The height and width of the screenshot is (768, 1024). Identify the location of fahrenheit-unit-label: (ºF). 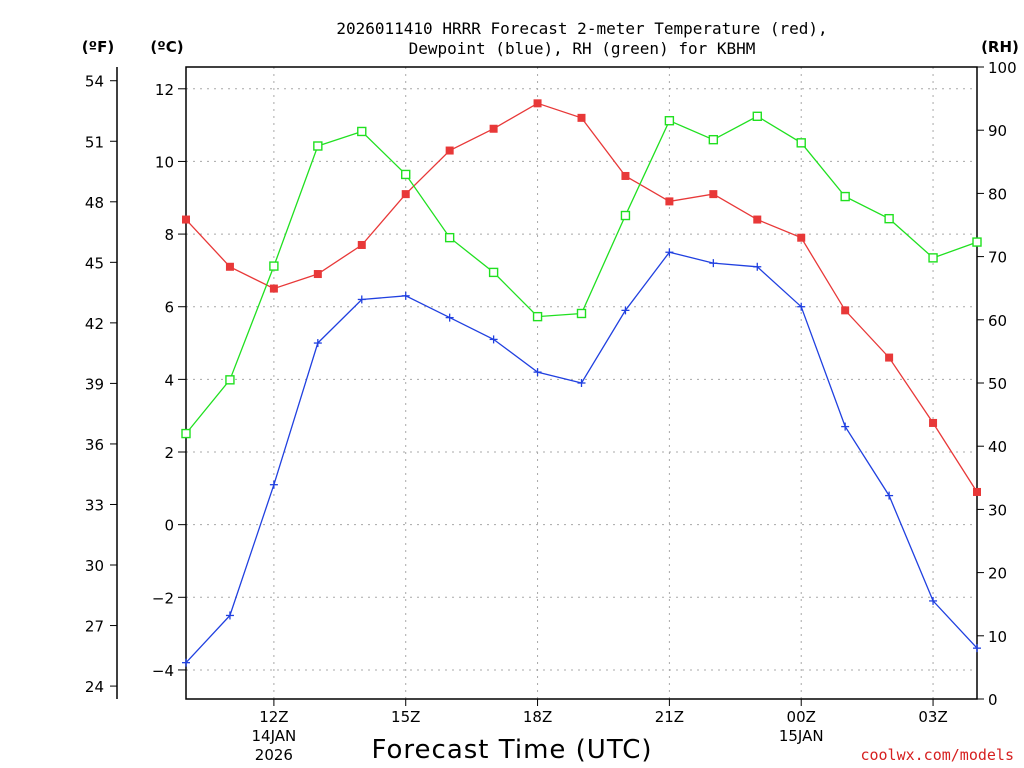
(98, 47).